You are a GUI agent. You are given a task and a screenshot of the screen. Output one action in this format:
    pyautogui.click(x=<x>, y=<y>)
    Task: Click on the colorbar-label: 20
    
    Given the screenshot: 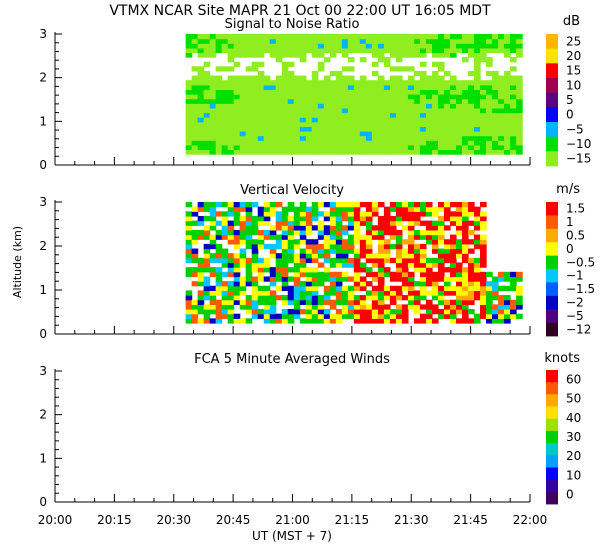 What is the action you would take?
    pyautogui.click(x=573, y=456)
    